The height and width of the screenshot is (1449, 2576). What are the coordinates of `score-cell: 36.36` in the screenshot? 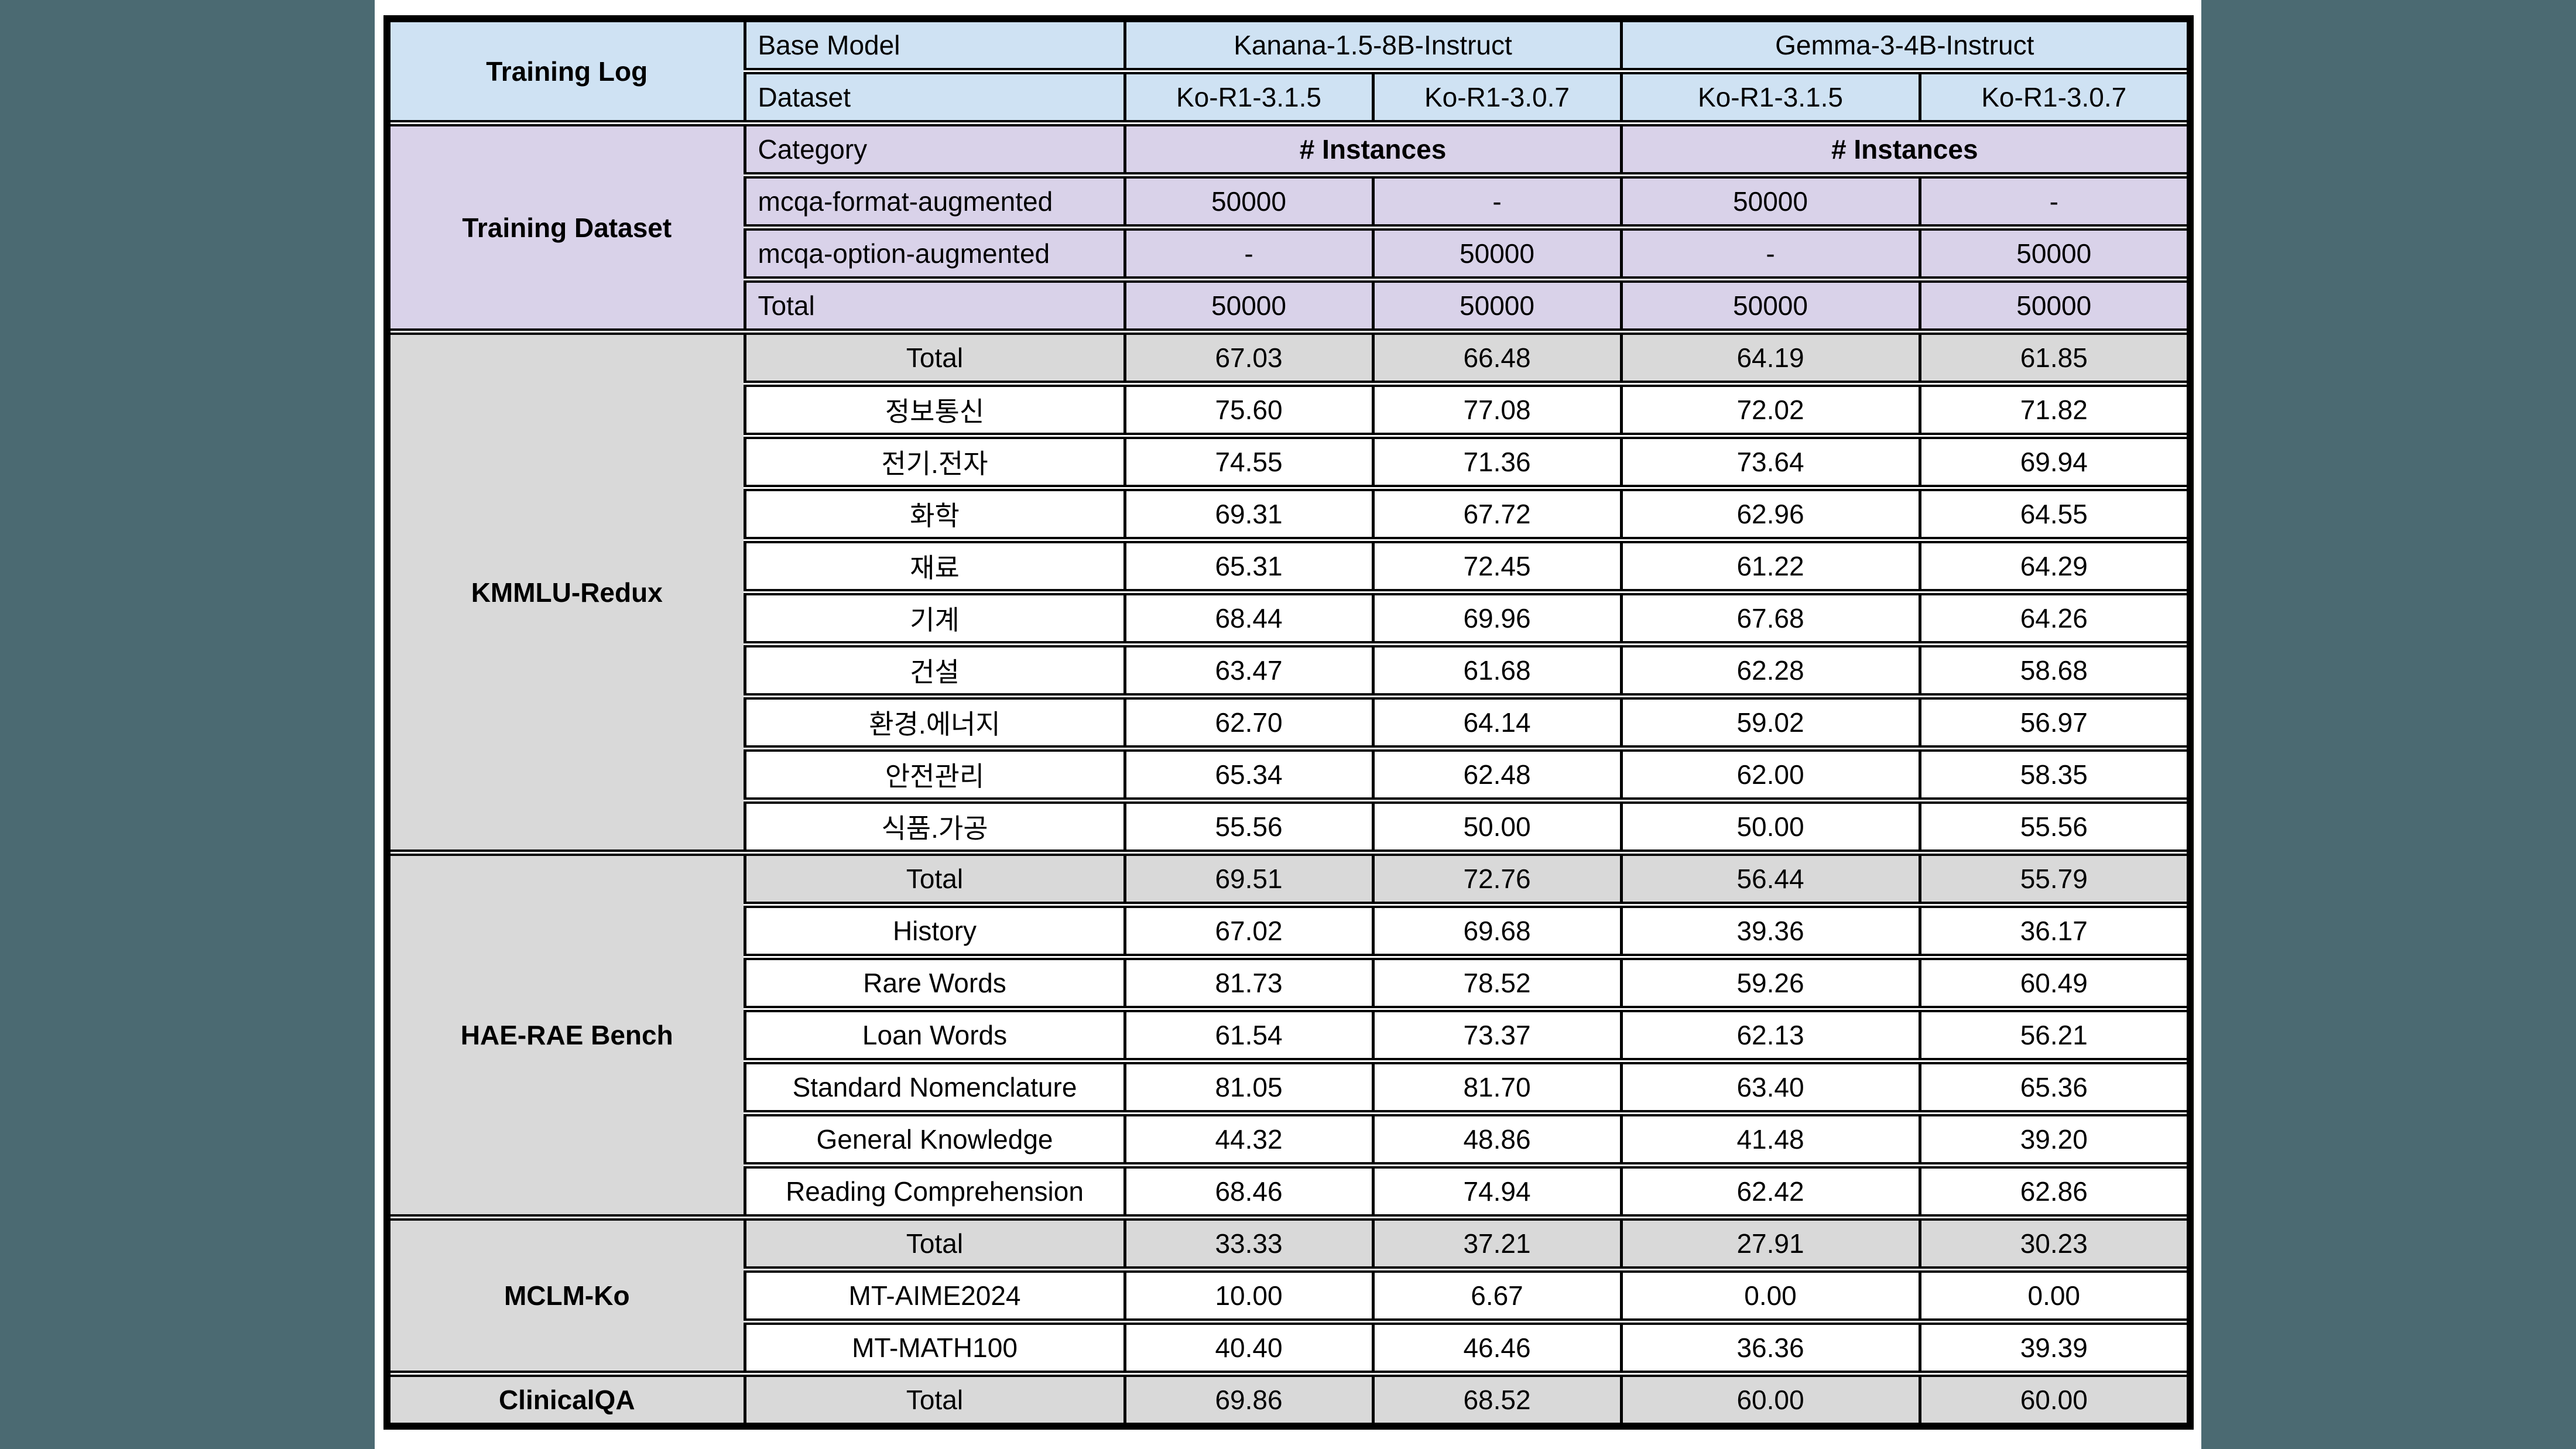 It's located at (1770, 1347).